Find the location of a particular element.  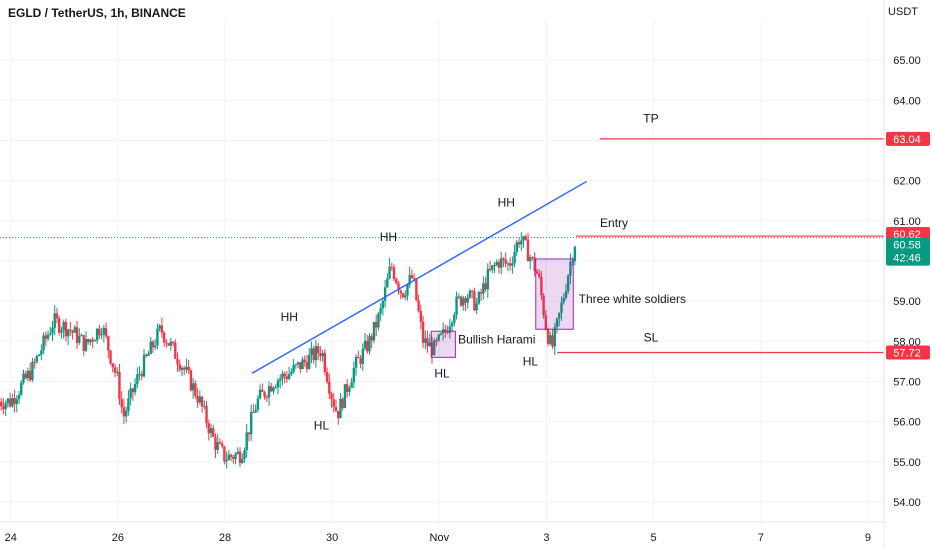

trendline is located at coordinates (419, 277).